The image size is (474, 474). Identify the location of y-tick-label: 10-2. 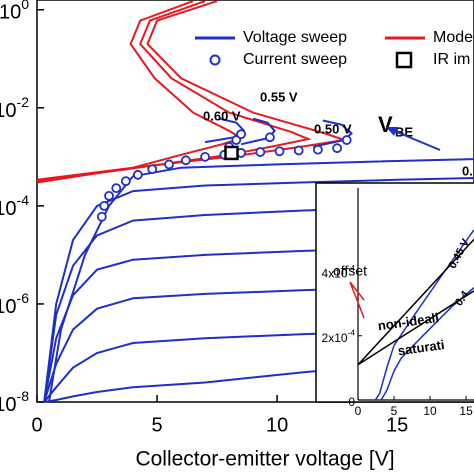
(14, 108).